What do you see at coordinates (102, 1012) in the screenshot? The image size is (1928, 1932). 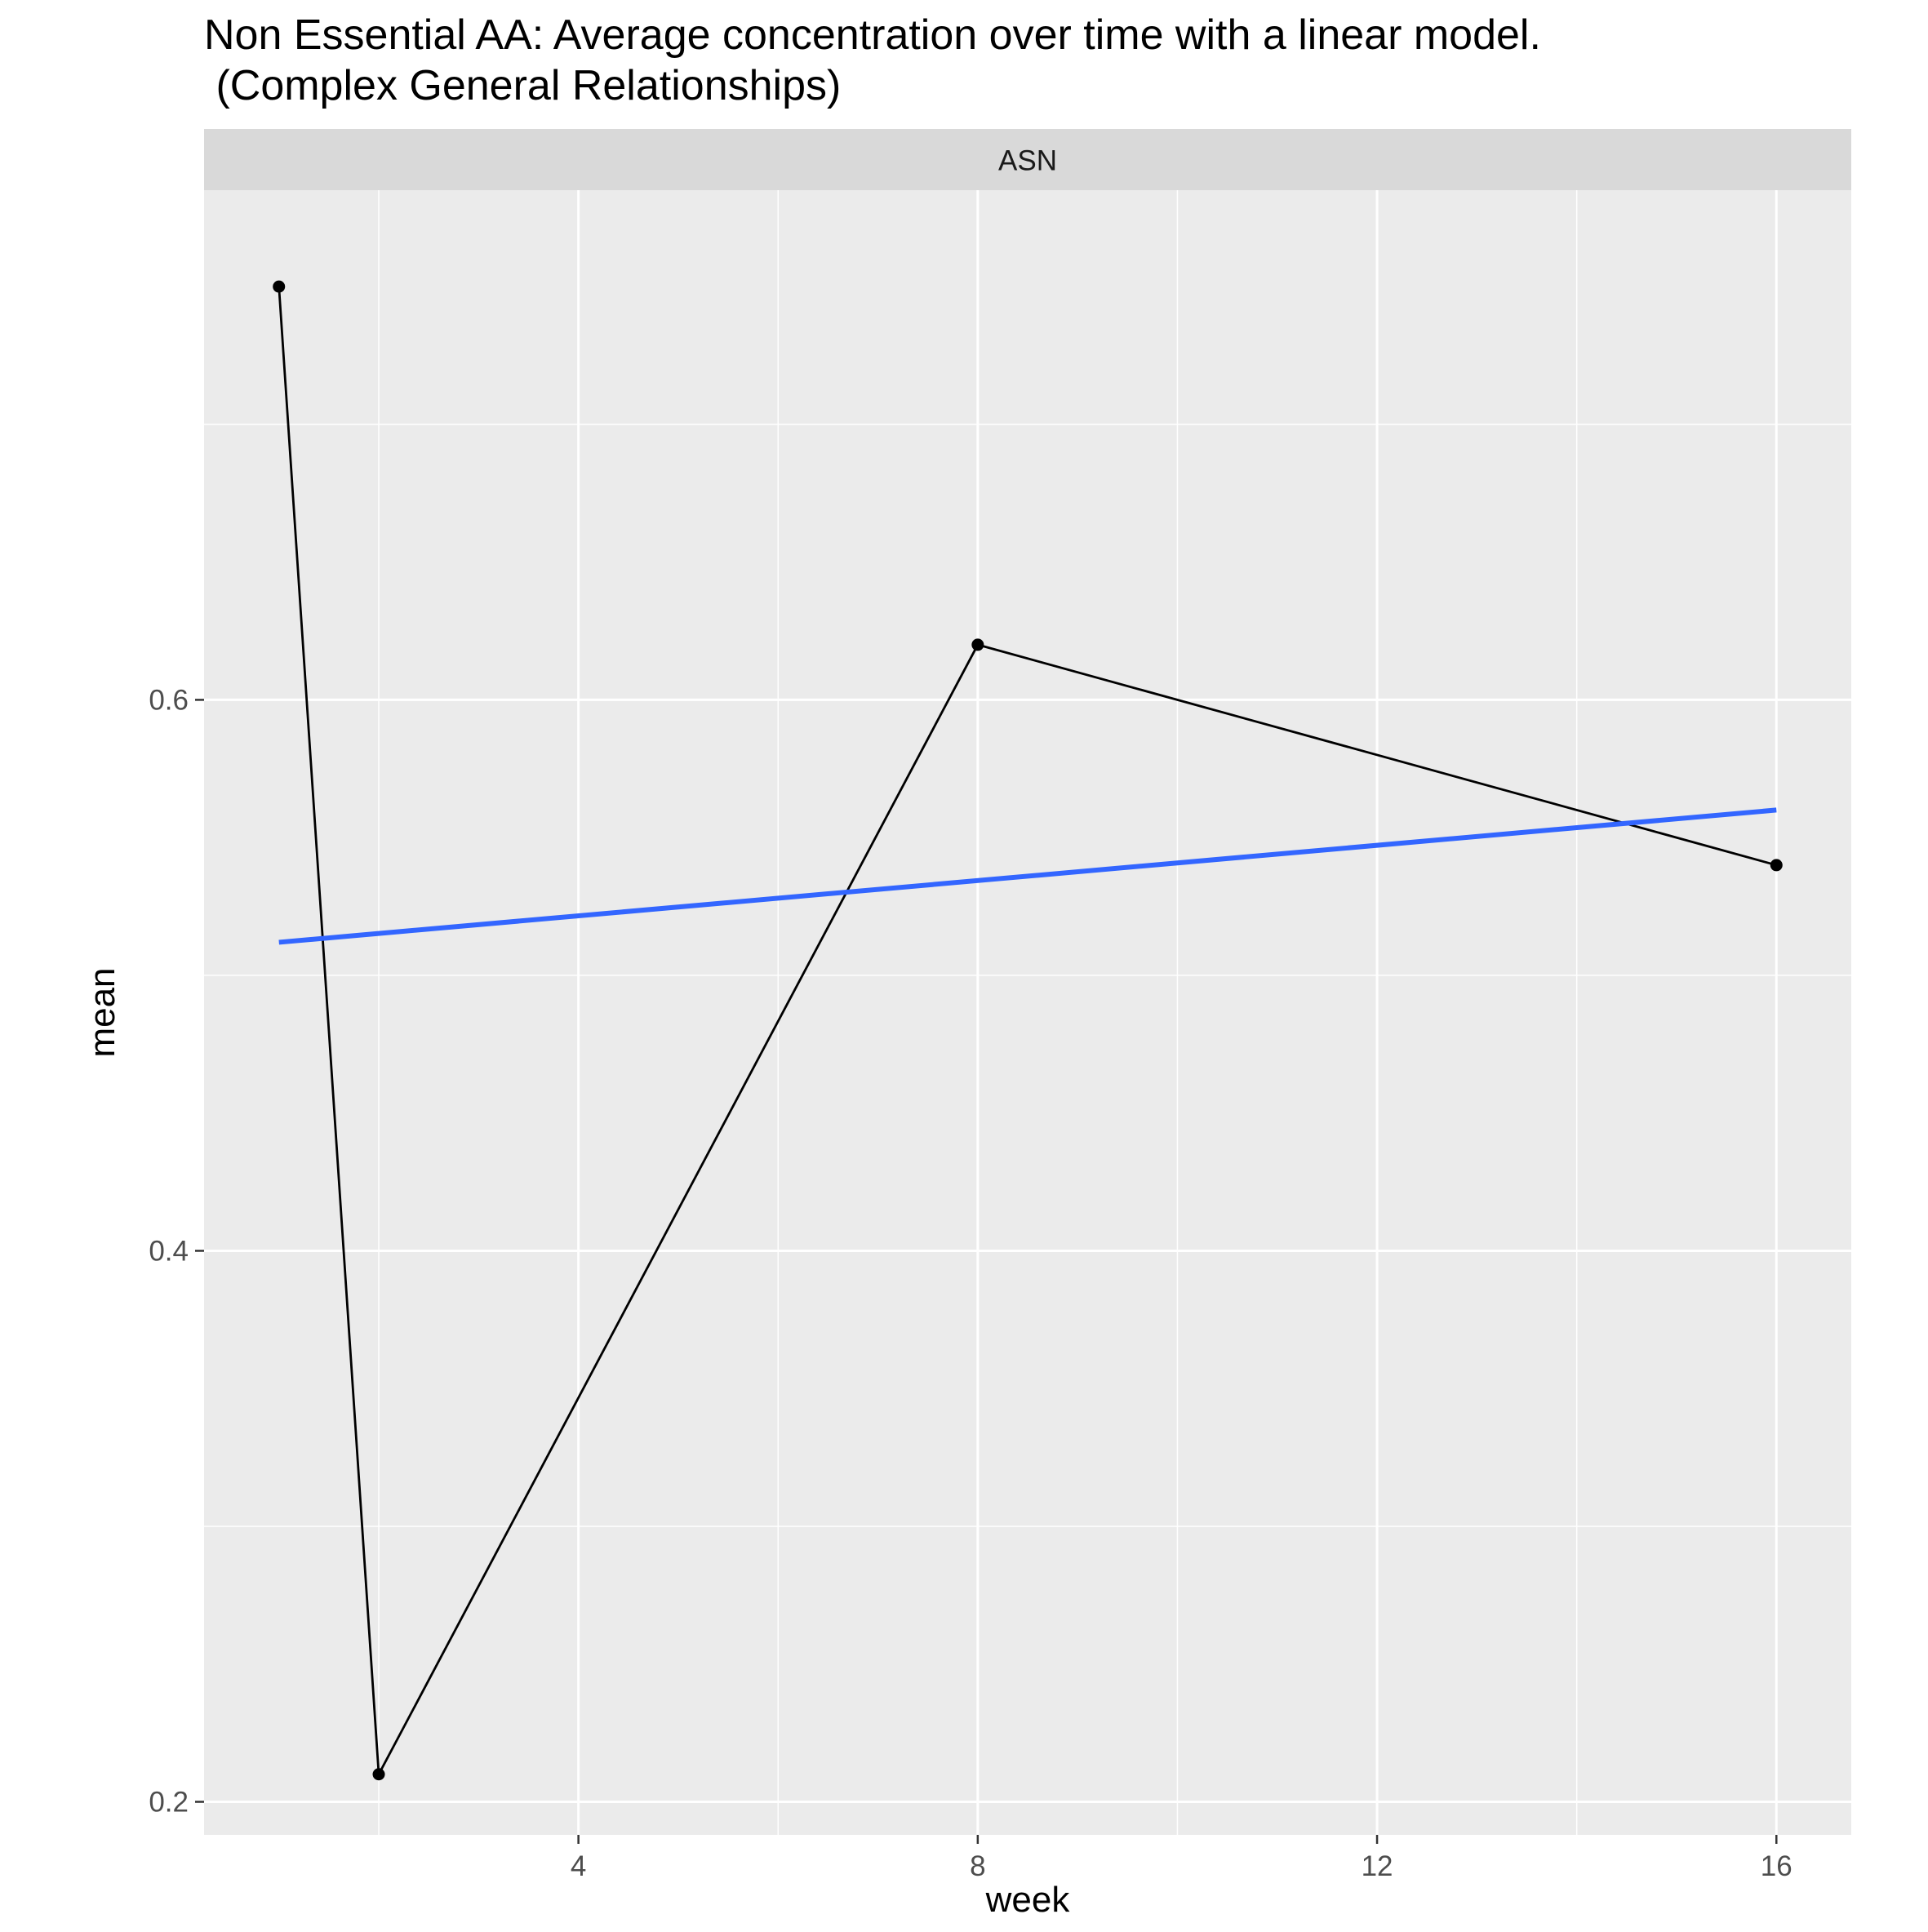 I see `y-axis-label: mean` at bounding box center [102, 1012].